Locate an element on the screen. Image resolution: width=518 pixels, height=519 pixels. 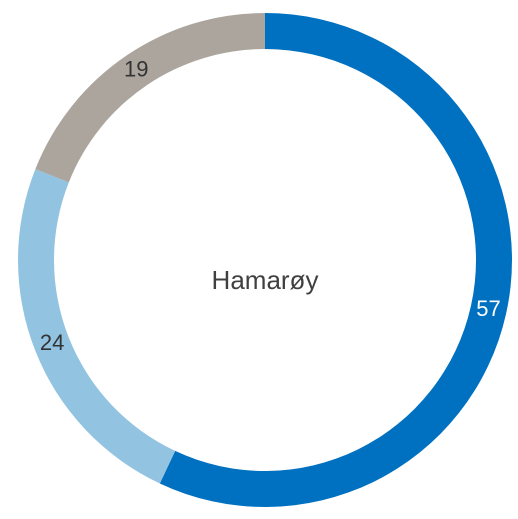
value-label: 24 is located at coordinates (52, 342).